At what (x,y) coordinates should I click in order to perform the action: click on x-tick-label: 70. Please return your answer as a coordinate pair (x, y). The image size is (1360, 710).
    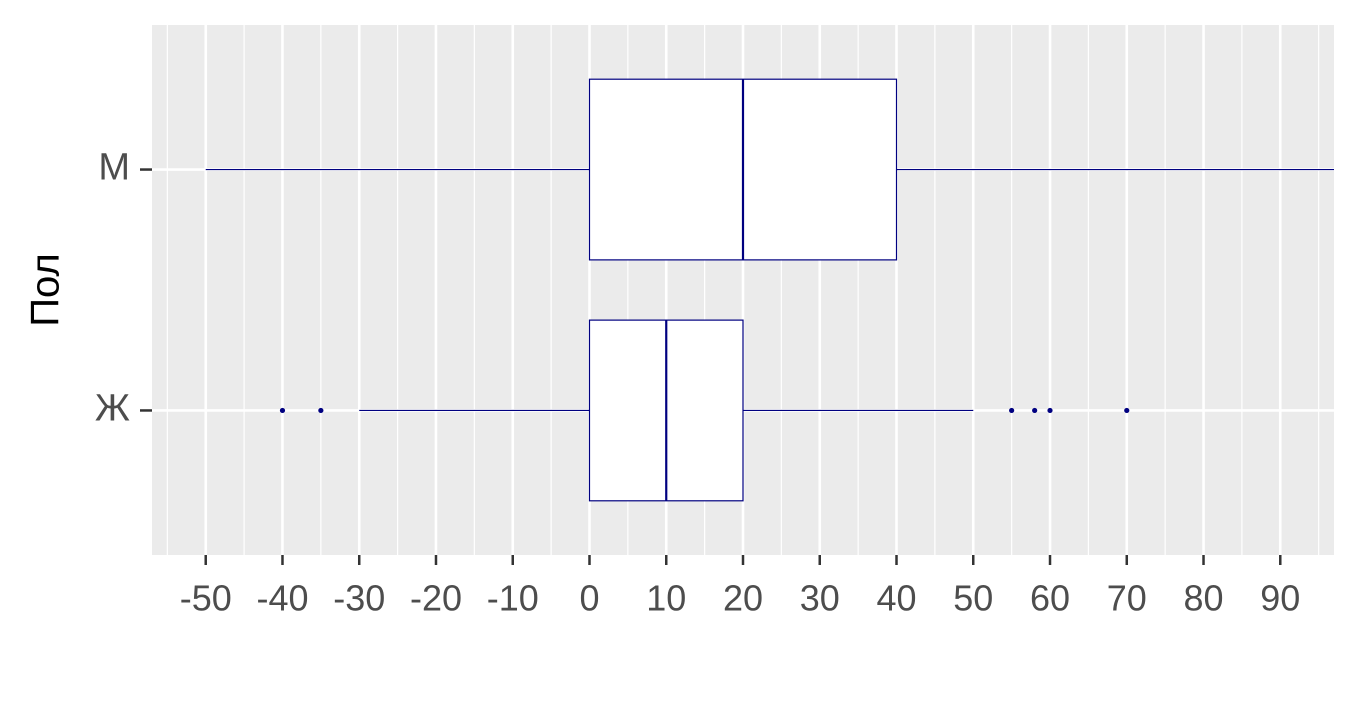
    Looking at the image, I should click on (1127, 598).